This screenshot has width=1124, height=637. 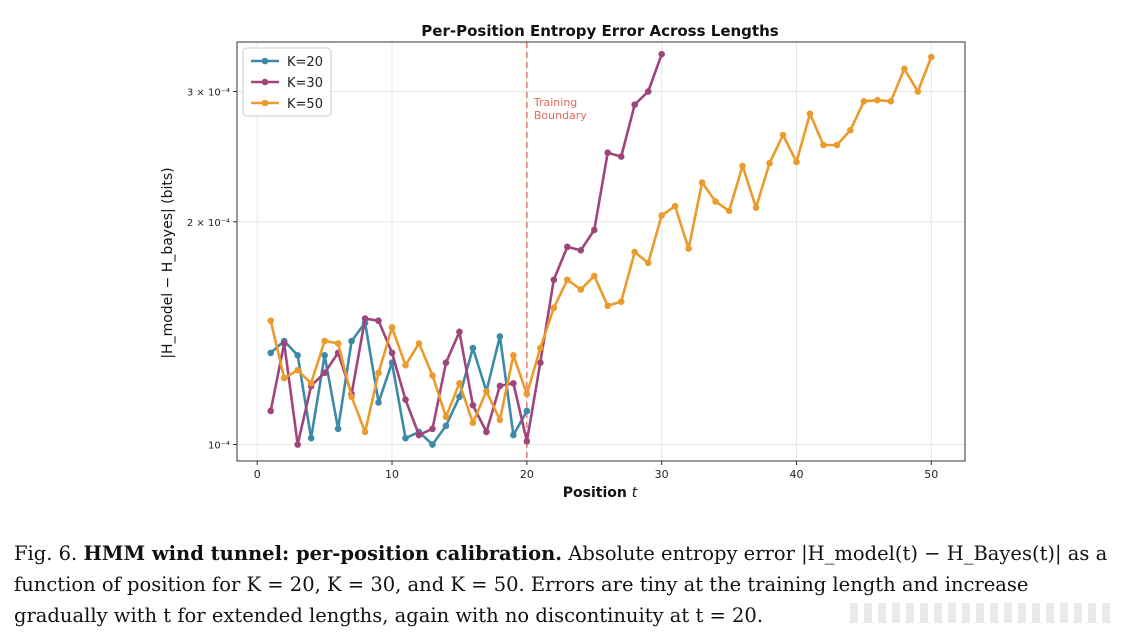 I want to click on x-tick-label: 30, so click(x=662, y=474).